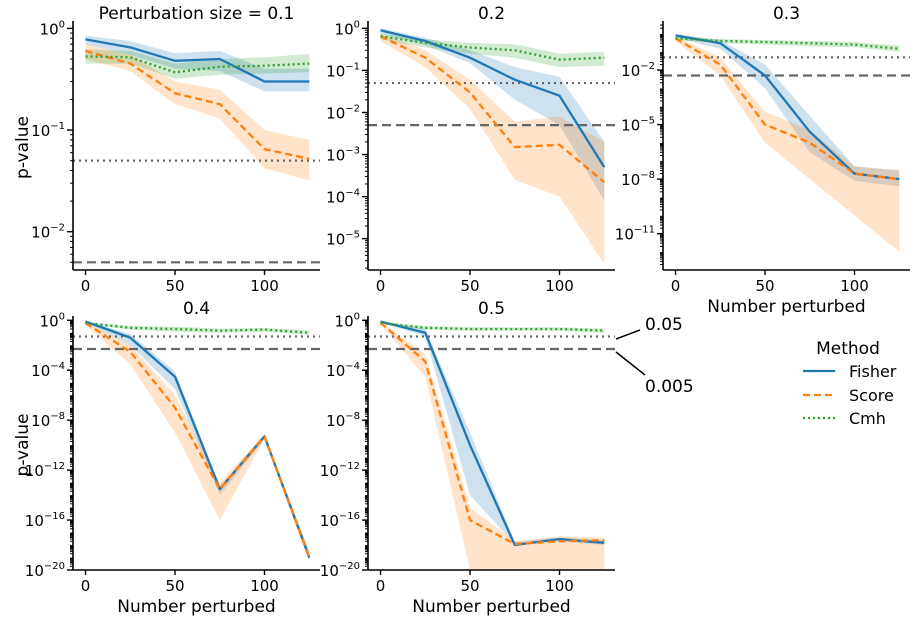 The height and width of the screenshot is (618, 916). Describe the element at coordinates (196, 309) in the screenshot. I see `panel-title: 0.4` at that location.